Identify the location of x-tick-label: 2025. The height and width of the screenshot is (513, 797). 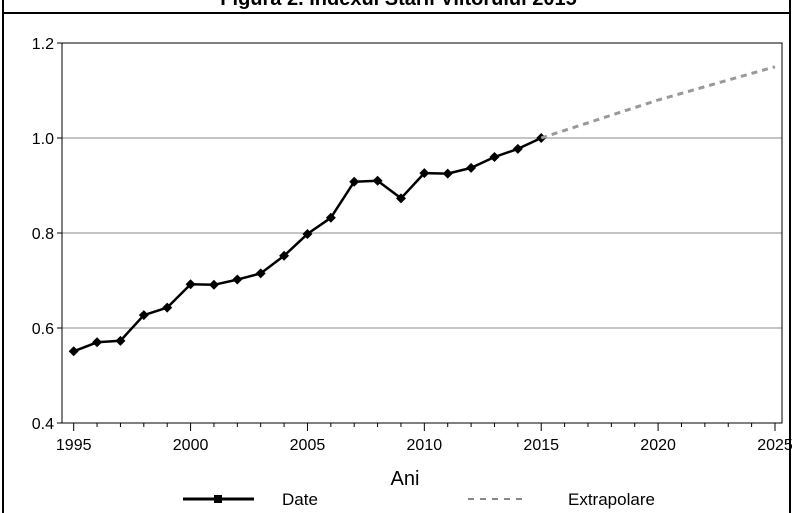
(775, 445).